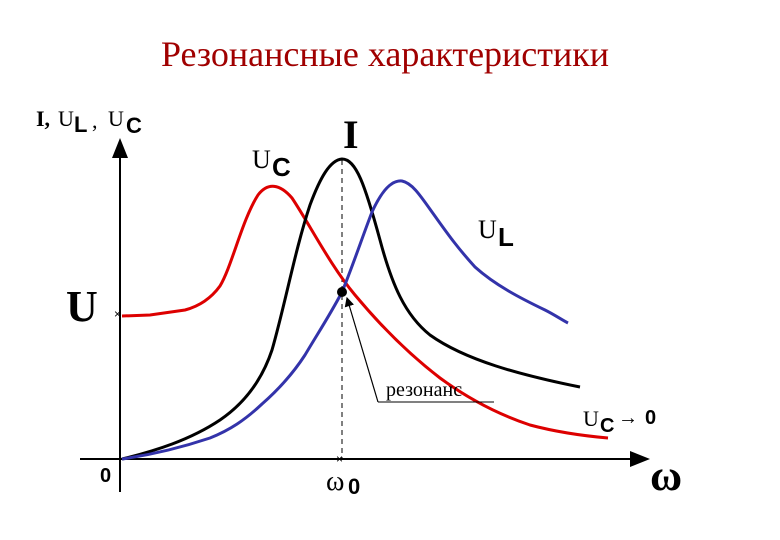  What do you see at coordinates (335, 481) in the screenshot?
I see `svg-text: ω` at bounding box center [335, 481].